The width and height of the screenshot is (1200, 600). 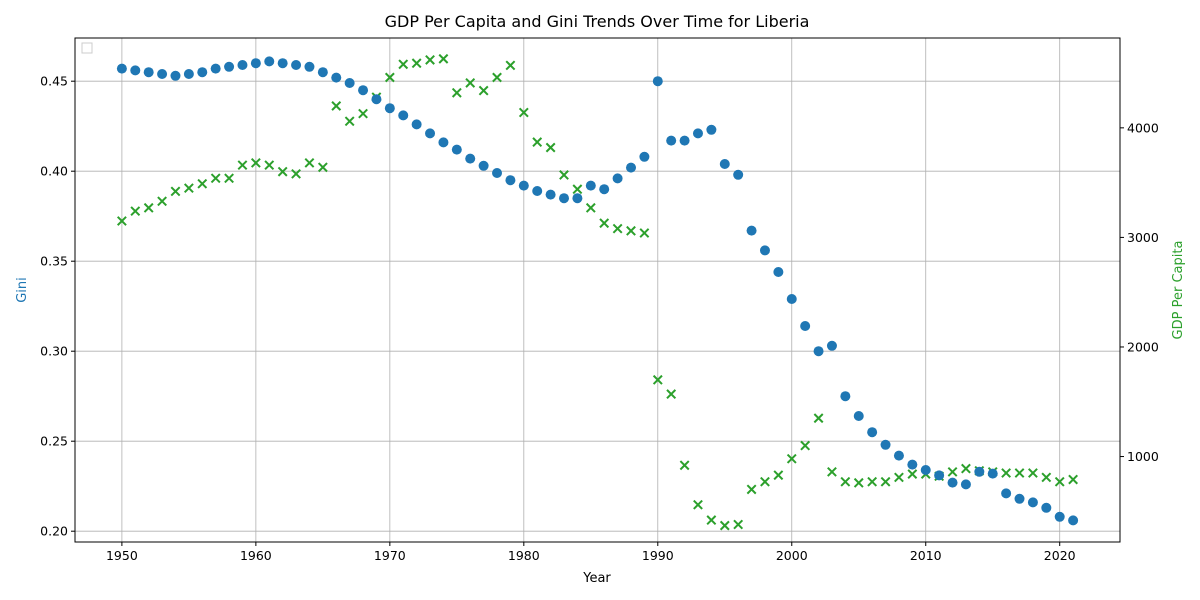 What do you see at coordinates (1060, 555) in the screenshot?
I see `x-tick-label: 2020` at bounding box center [1060, 555].